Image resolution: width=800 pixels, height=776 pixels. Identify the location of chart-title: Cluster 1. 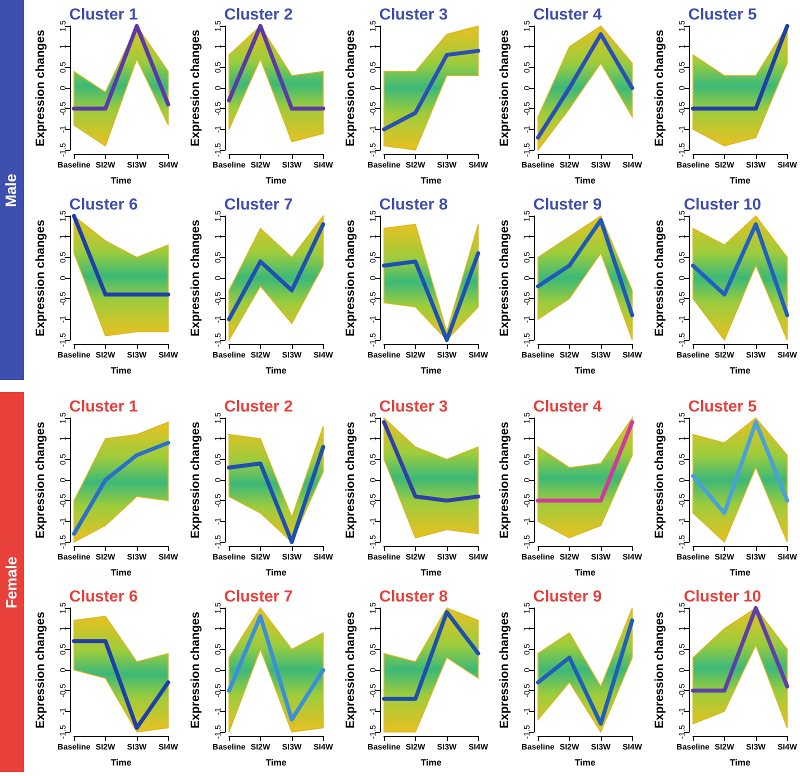
(103, 15).